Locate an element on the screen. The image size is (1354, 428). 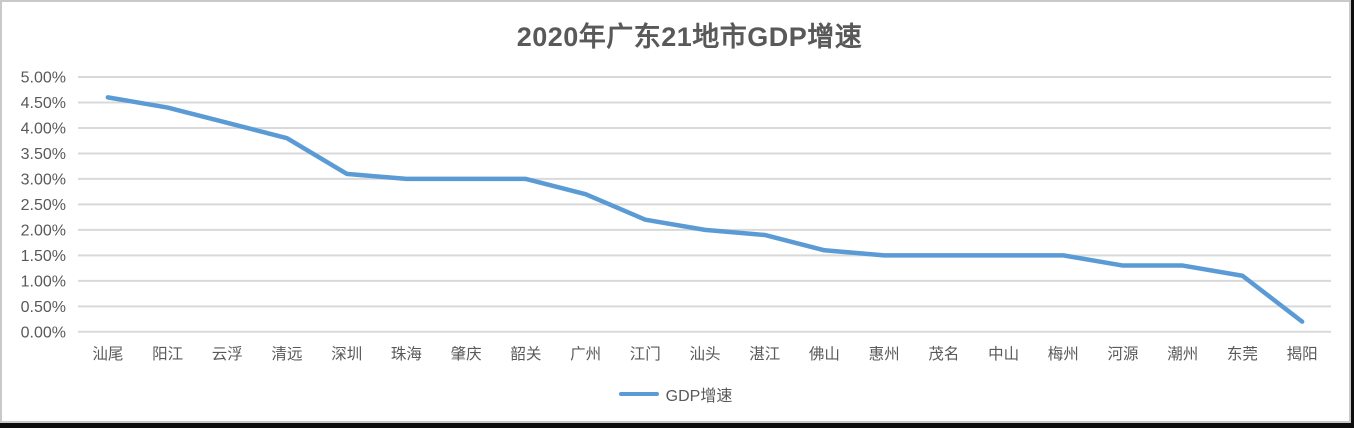
x-axis-category-label: 韶关 is located at coordinates (525, 354).